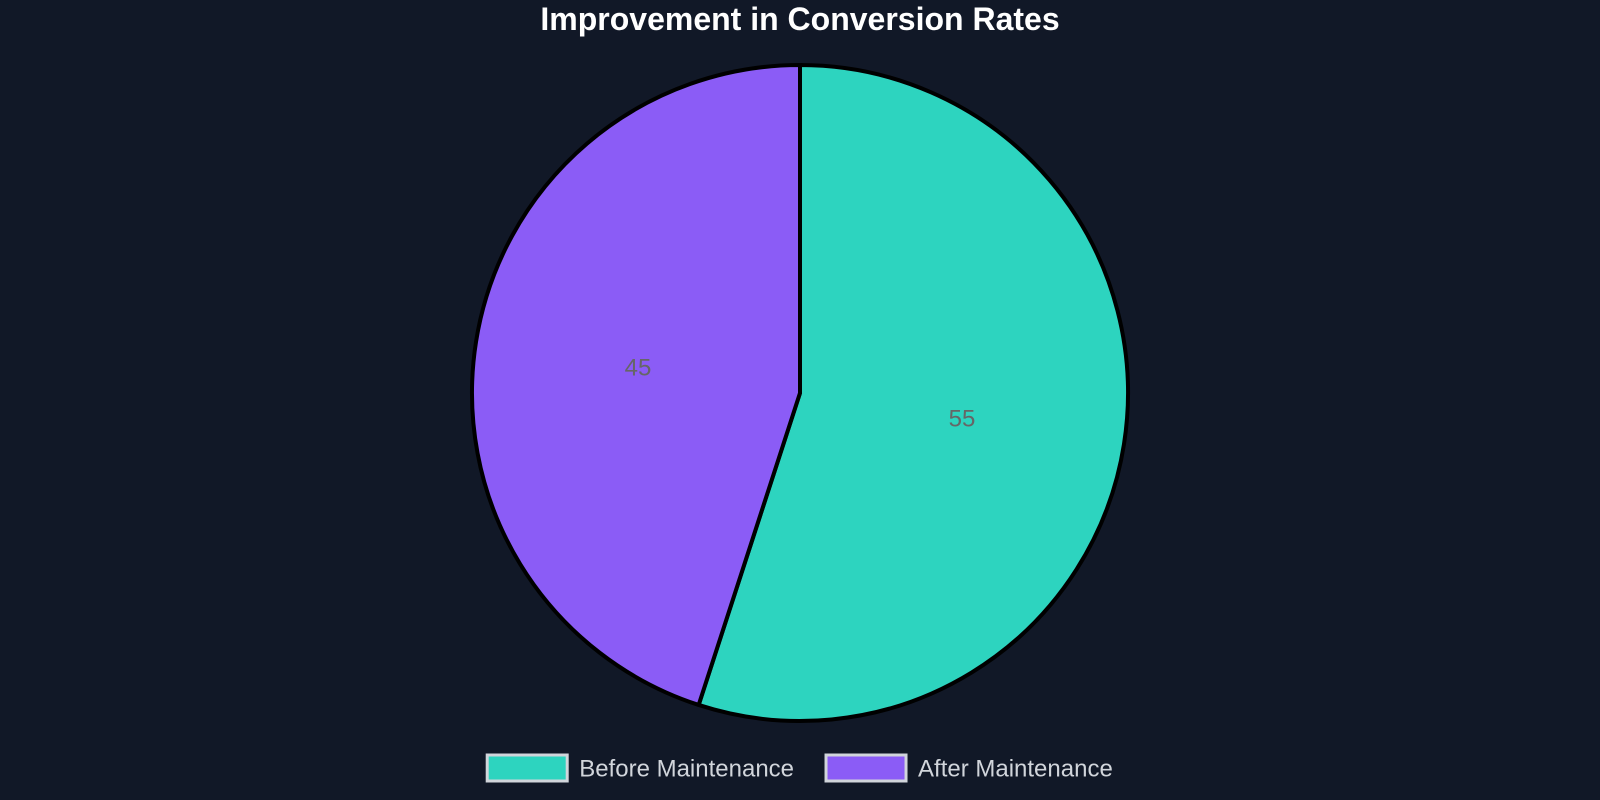 This screenshot has width=1600, height=800. I want to click on slice-value-label: 45, so click(638, 367).